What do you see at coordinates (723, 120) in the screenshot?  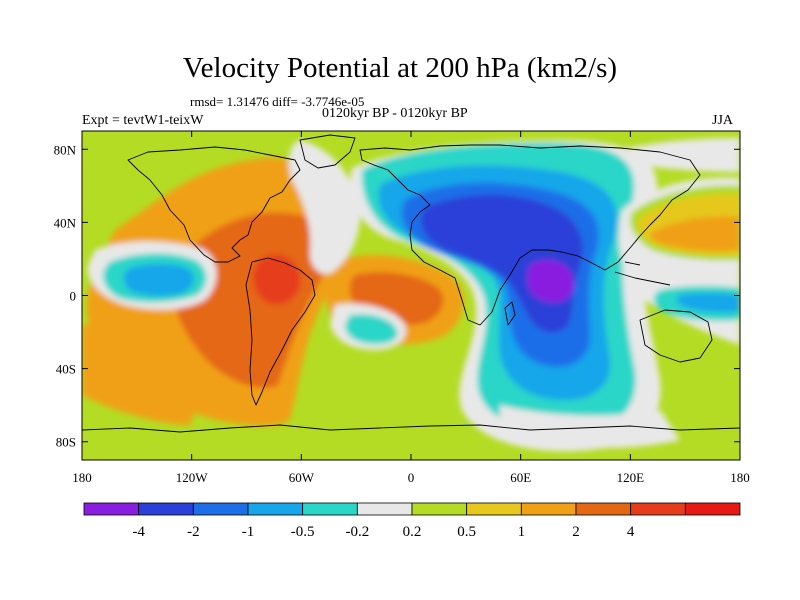 I see `season-label: JJA` at bounding box center [723, 120].